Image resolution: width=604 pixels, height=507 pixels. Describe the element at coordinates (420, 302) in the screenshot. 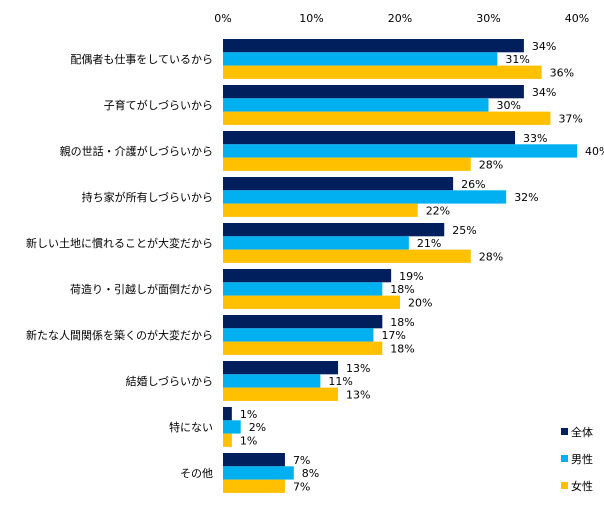

I see `data-label: 20%` at that location.